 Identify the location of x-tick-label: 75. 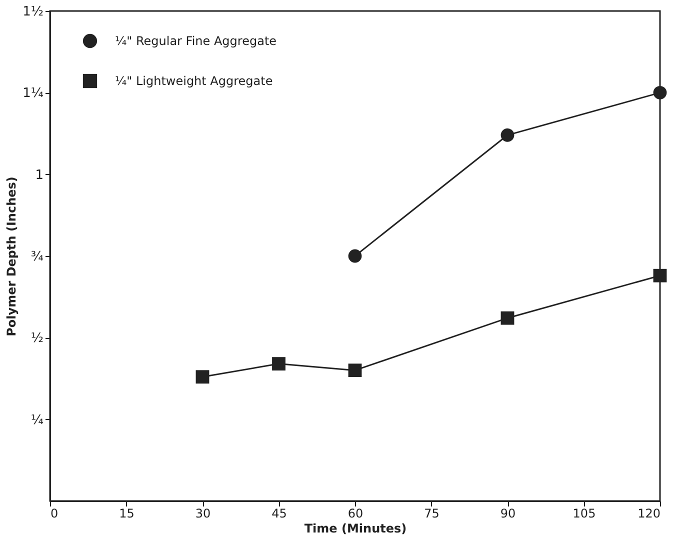
(432, 513).